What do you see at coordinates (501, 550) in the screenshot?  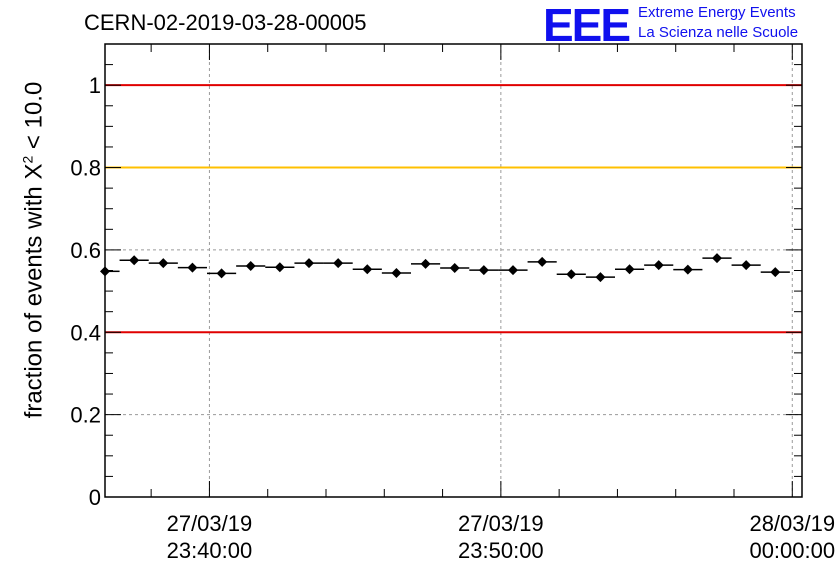 I see `x-tick-time-label: 23:50:00` at bounding box center [501, 550].